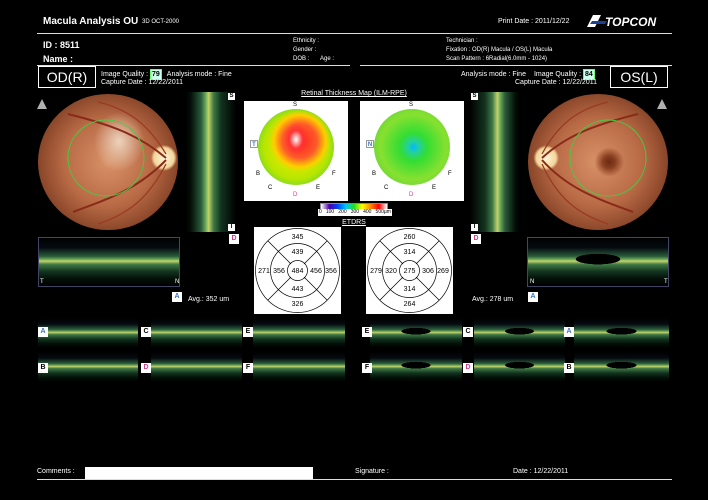 This screenshot has height=500, width=708. Describe the element at coordinates (295, 105) in the screenshot. I see `map-od-letter-s: S` at that location.